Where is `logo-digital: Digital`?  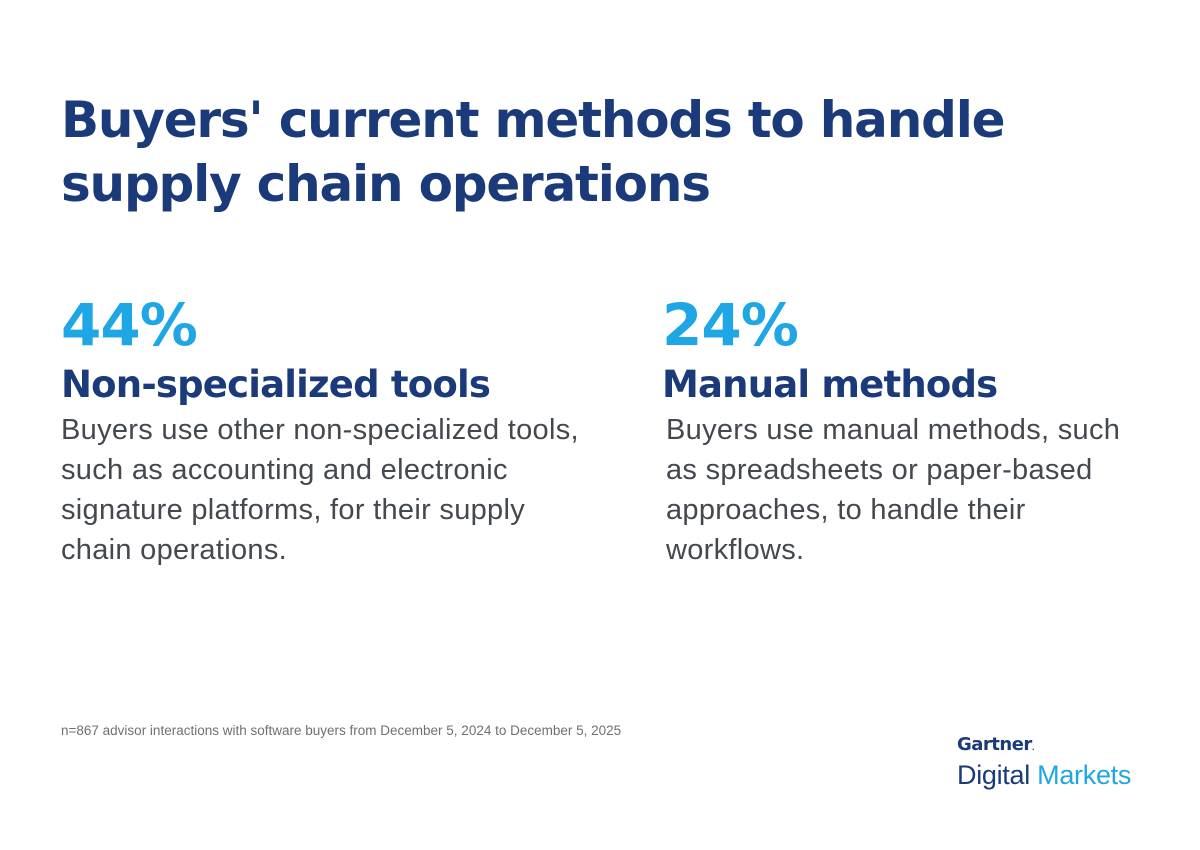
logo-digital: Digital is located at coordinates (993, 775).